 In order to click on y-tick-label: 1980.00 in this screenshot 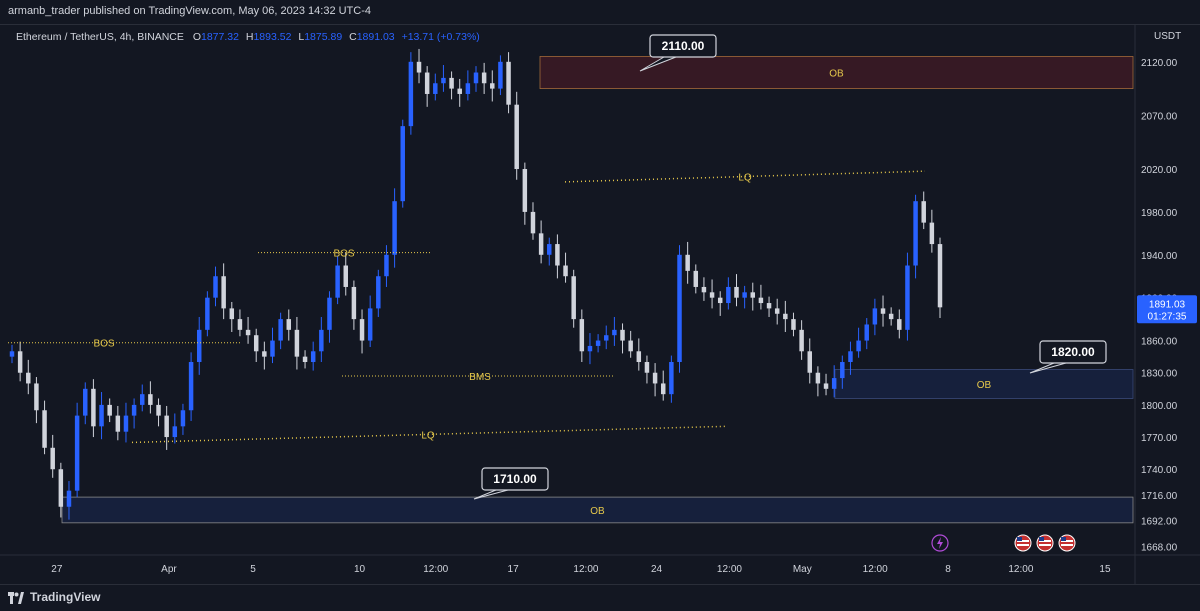, I will do `click(1159, 213)`.